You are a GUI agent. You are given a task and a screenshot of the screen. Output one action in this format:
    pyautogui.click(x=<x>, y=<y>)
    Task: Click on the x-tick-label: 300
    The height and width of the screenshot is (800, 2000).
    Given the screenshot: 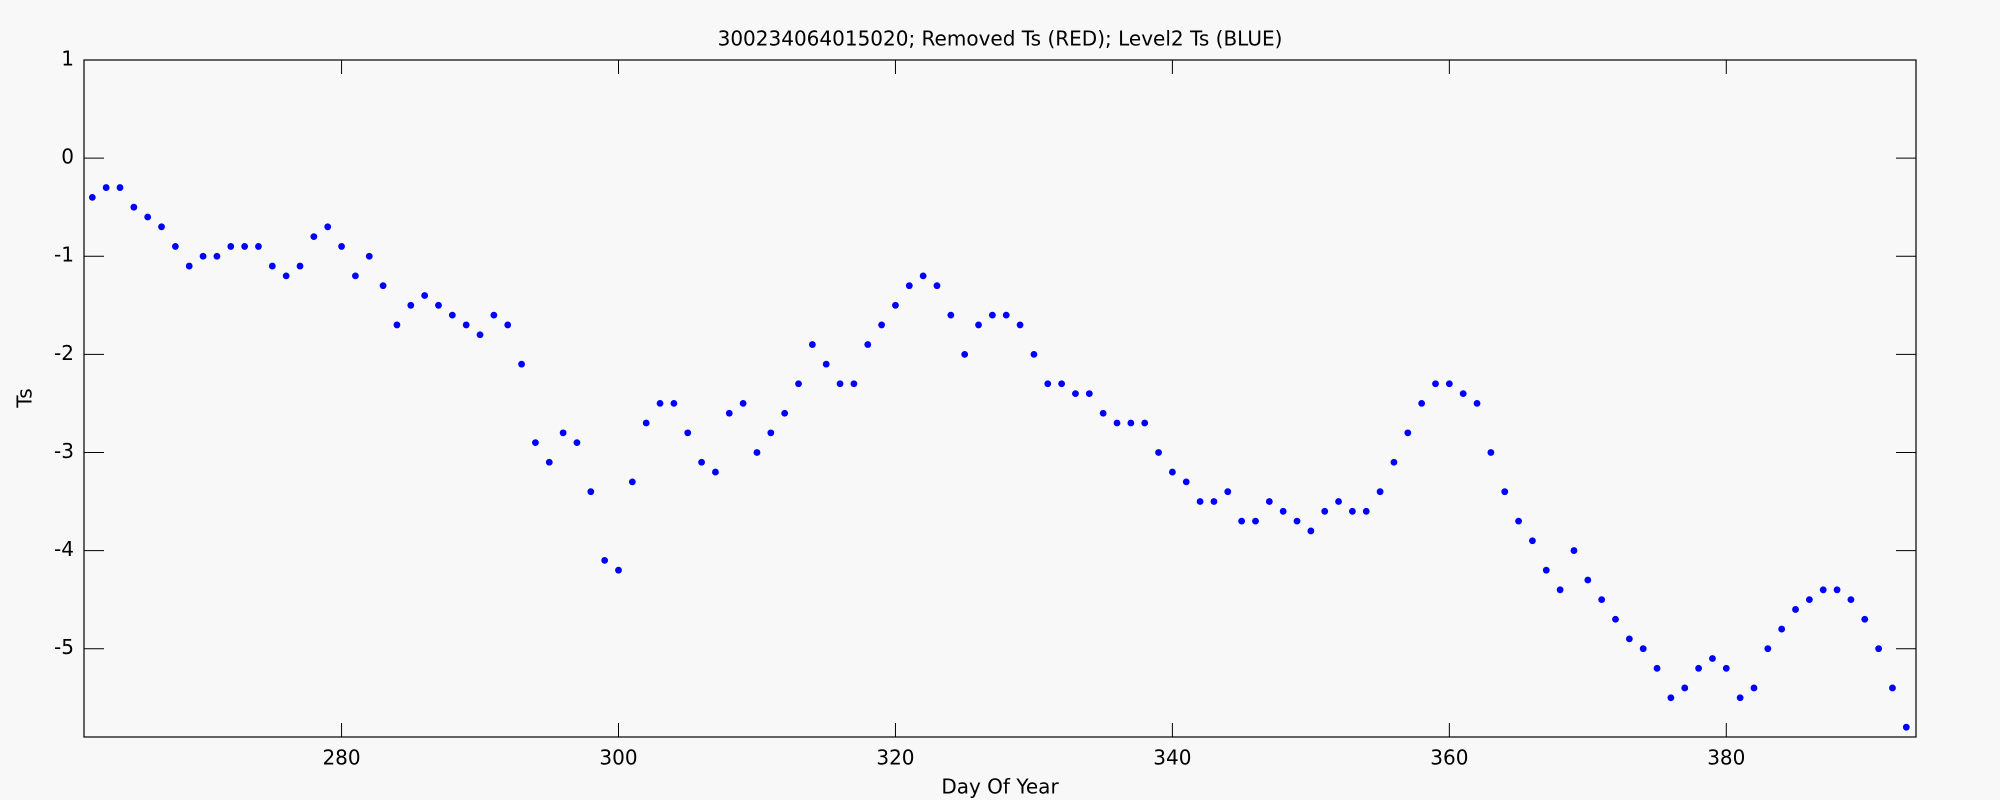 What is the action you would take?
    pyautogui.click(x=618, y=758)
    